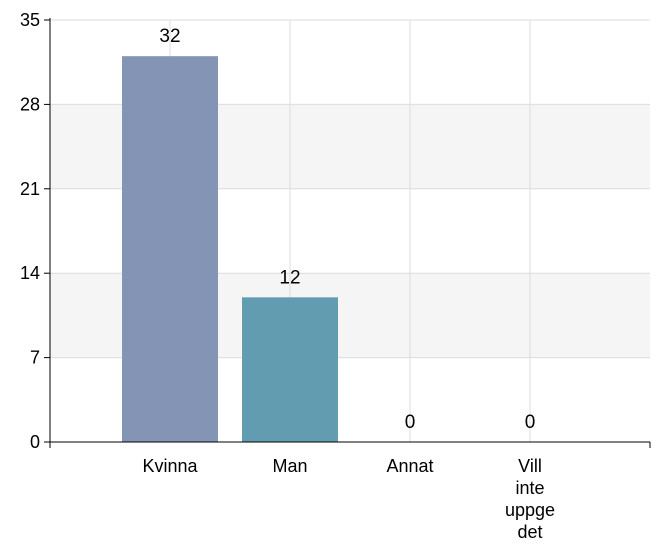  What do you see at coordinates (170, 466) in the screenshot?
I see `x-tick-label: Kvinna` at bounding box center [170, 466].